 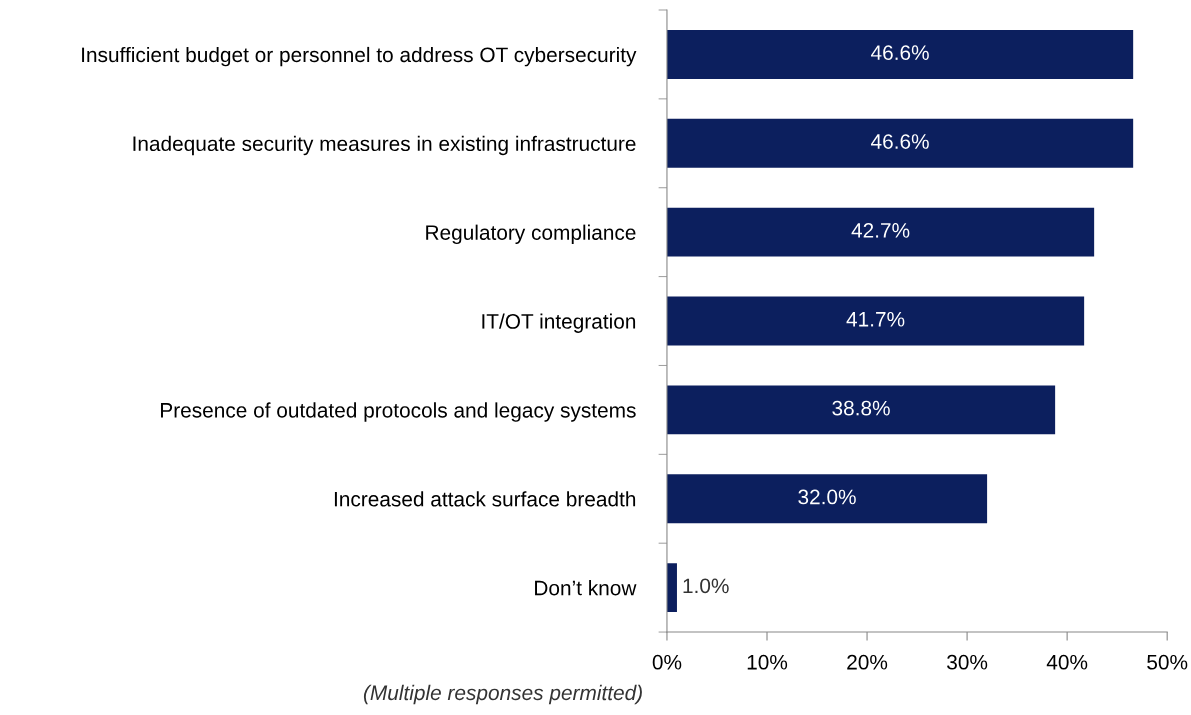 I want to click on data-label: 41.7%, so click(x=875, y=319).